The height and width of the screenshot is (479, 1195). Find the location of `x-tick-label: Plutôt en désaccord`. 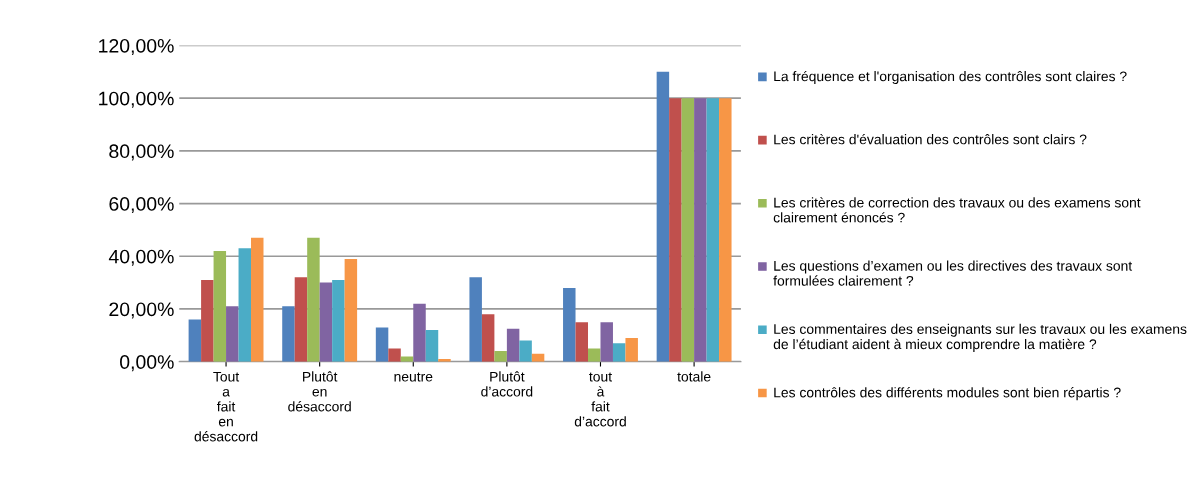

x-tick-label: Plutôt en désaccord is located at coordinates (319, 391).